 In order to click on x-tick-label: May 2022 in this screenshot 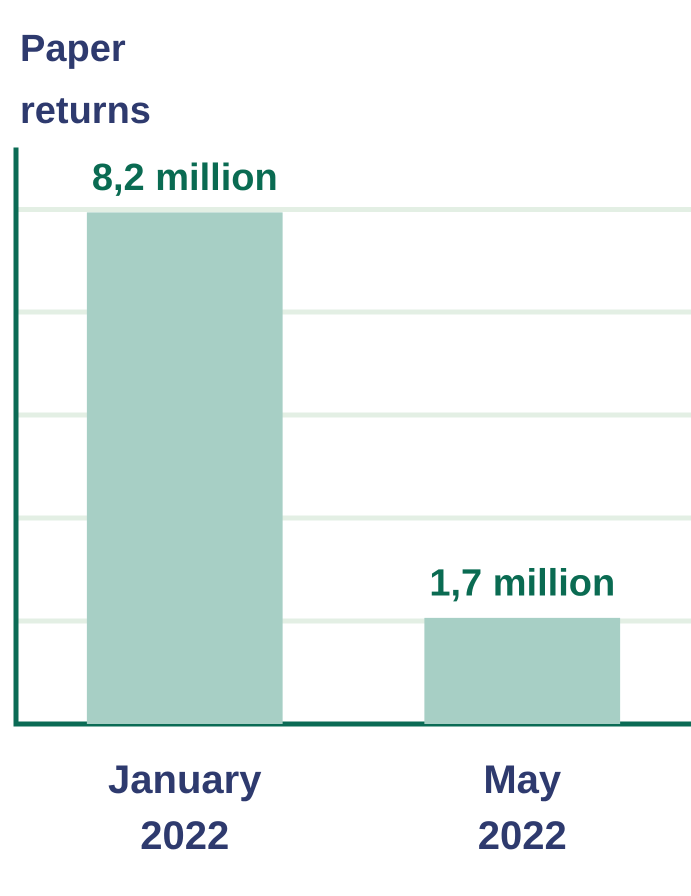, I will do `click(522, 808)`.